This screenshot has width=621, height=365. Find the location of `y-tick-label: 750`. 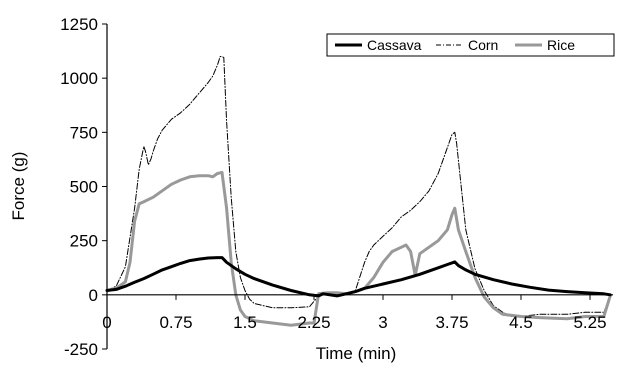

y-tick-label: 750 is located at coordinates (84, 132).